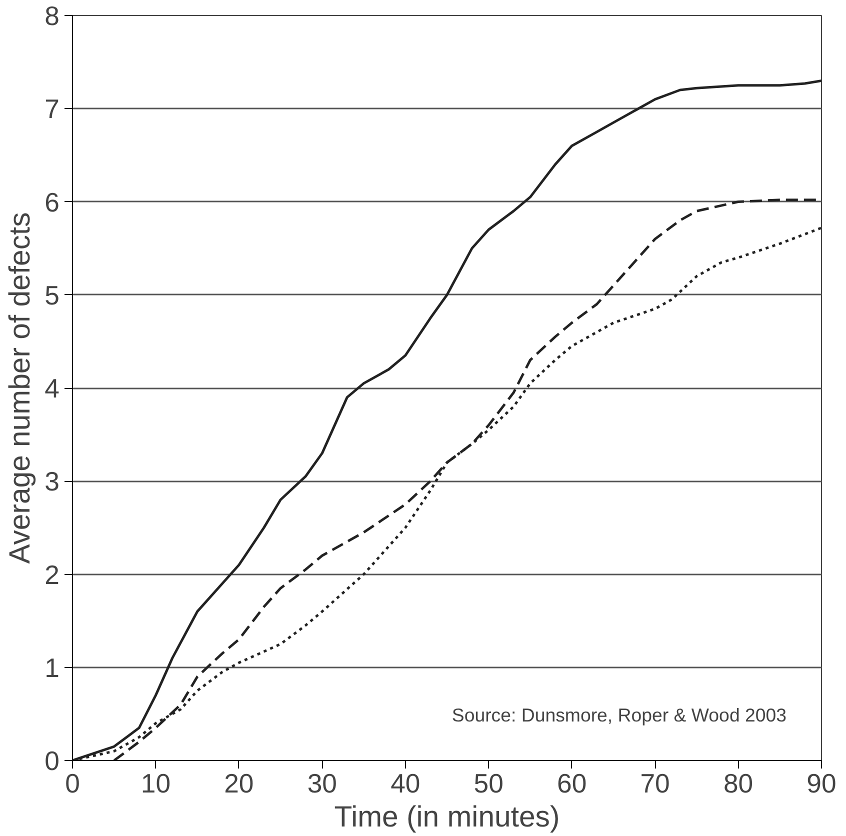 The height and width of the screenshot is (836, 846). What do you see at coordinates (52, 16) in the screenshot?
I see `y-tick-label: 8` at bounding box center [52, 16].